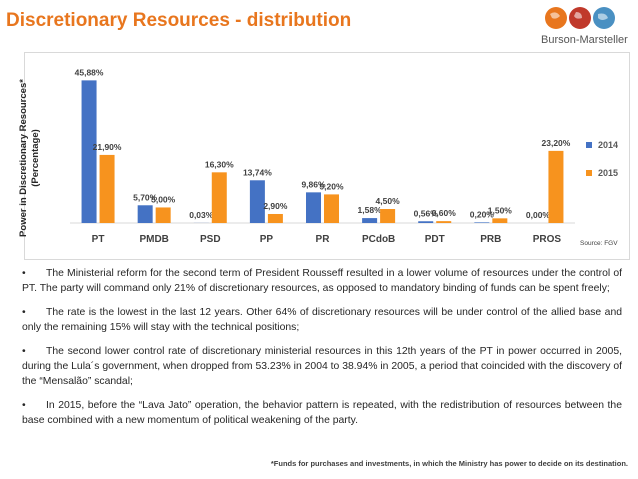 The height and width of the screenshot is (479, 638). Describe the element at coordinates (500, 220) in the screenshot. I see `bar-2015-prb` at that location.